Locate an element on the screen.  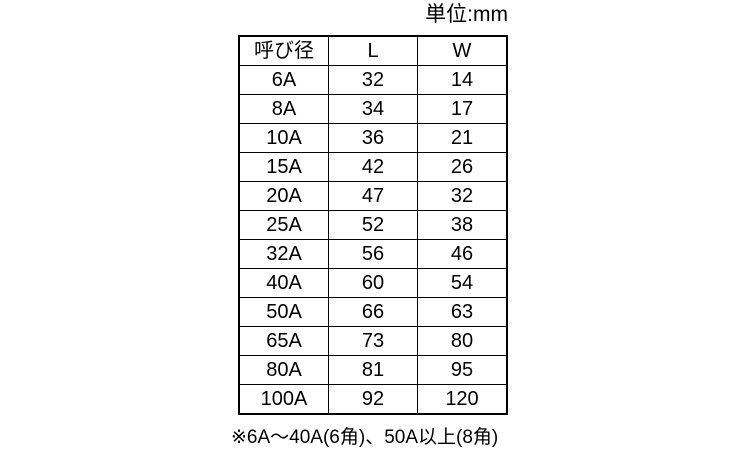
cell-w: 26 is located at coordinates (462, 167).